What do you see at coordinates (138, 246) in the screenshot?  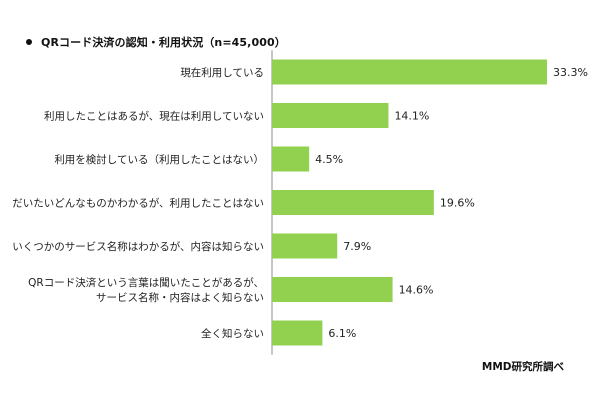 I see `category-label-5: いくつかのサービス名称はわかるが、内容は知らない` at bounding box center [138, 246].